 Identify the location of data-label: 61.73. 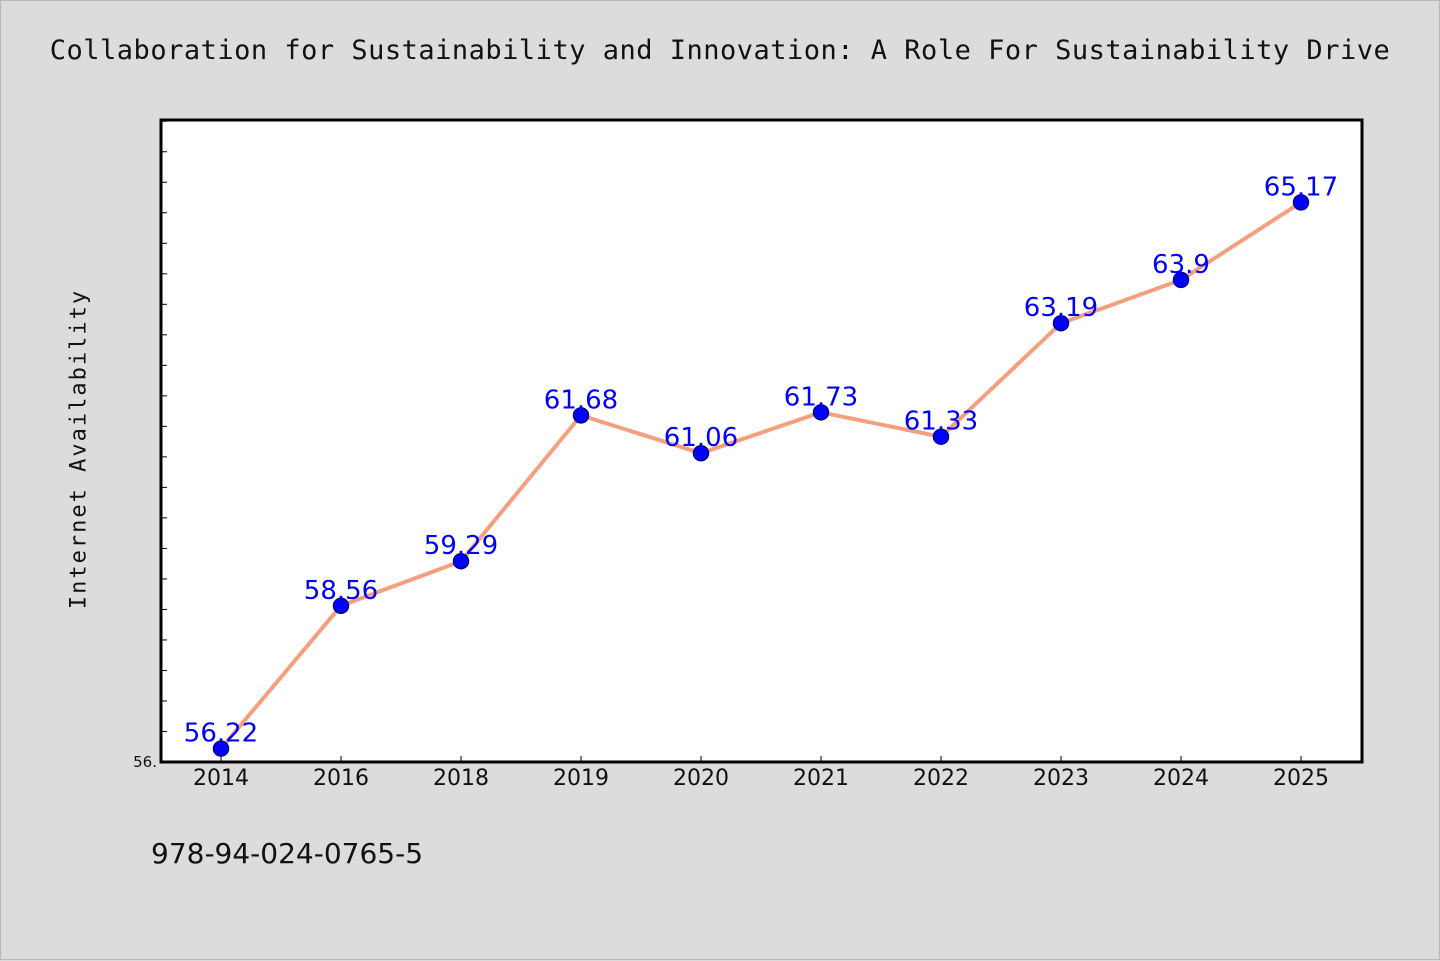
(821, 397).